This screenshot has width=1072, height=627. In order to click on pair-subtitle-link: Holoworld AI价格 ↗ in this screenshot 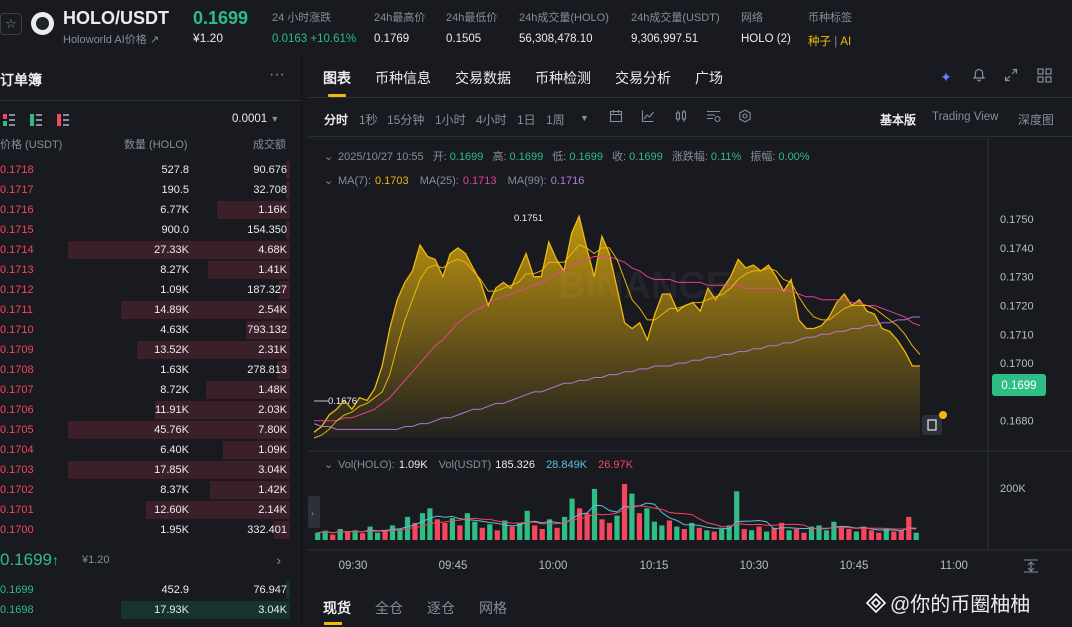, I will do `click(111, 39)`.